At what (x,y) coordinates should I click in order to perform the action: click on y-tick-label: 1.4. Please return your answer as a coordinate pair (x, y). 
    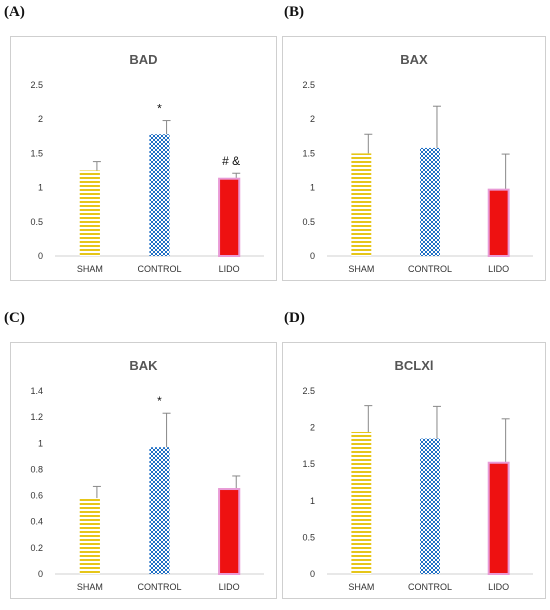
    Looking at the image, I should click on (36, 391).